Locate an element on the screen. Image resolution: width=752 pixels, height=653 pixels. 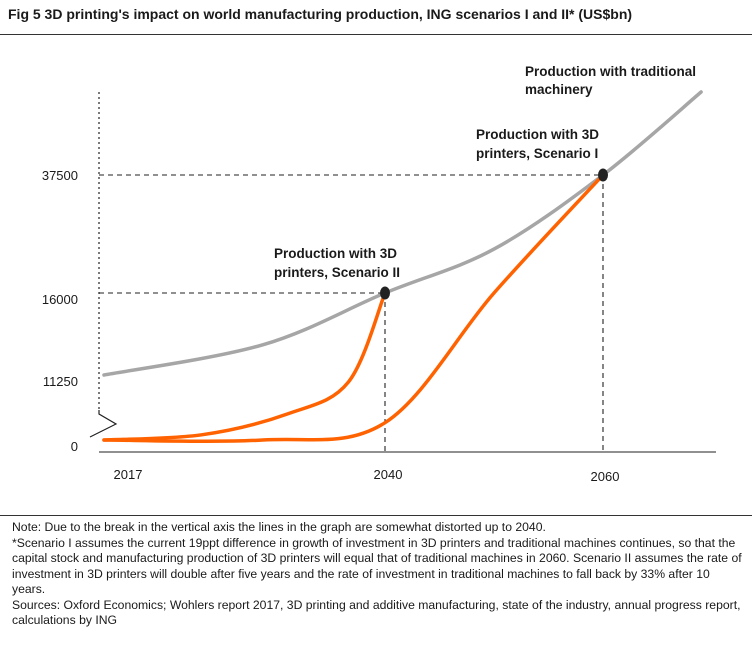
marker-scenario-ii is located at coordinates (385, 293).